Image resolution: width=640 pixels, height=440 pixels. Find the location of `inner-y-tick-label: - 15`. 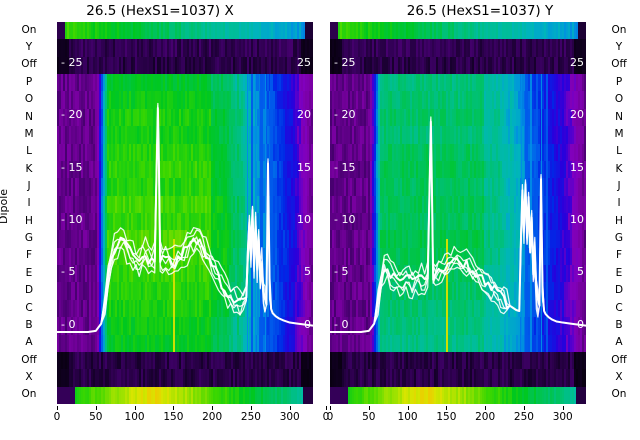

inner-y-tick-label: - 15 is located at coordinates (72, 167).